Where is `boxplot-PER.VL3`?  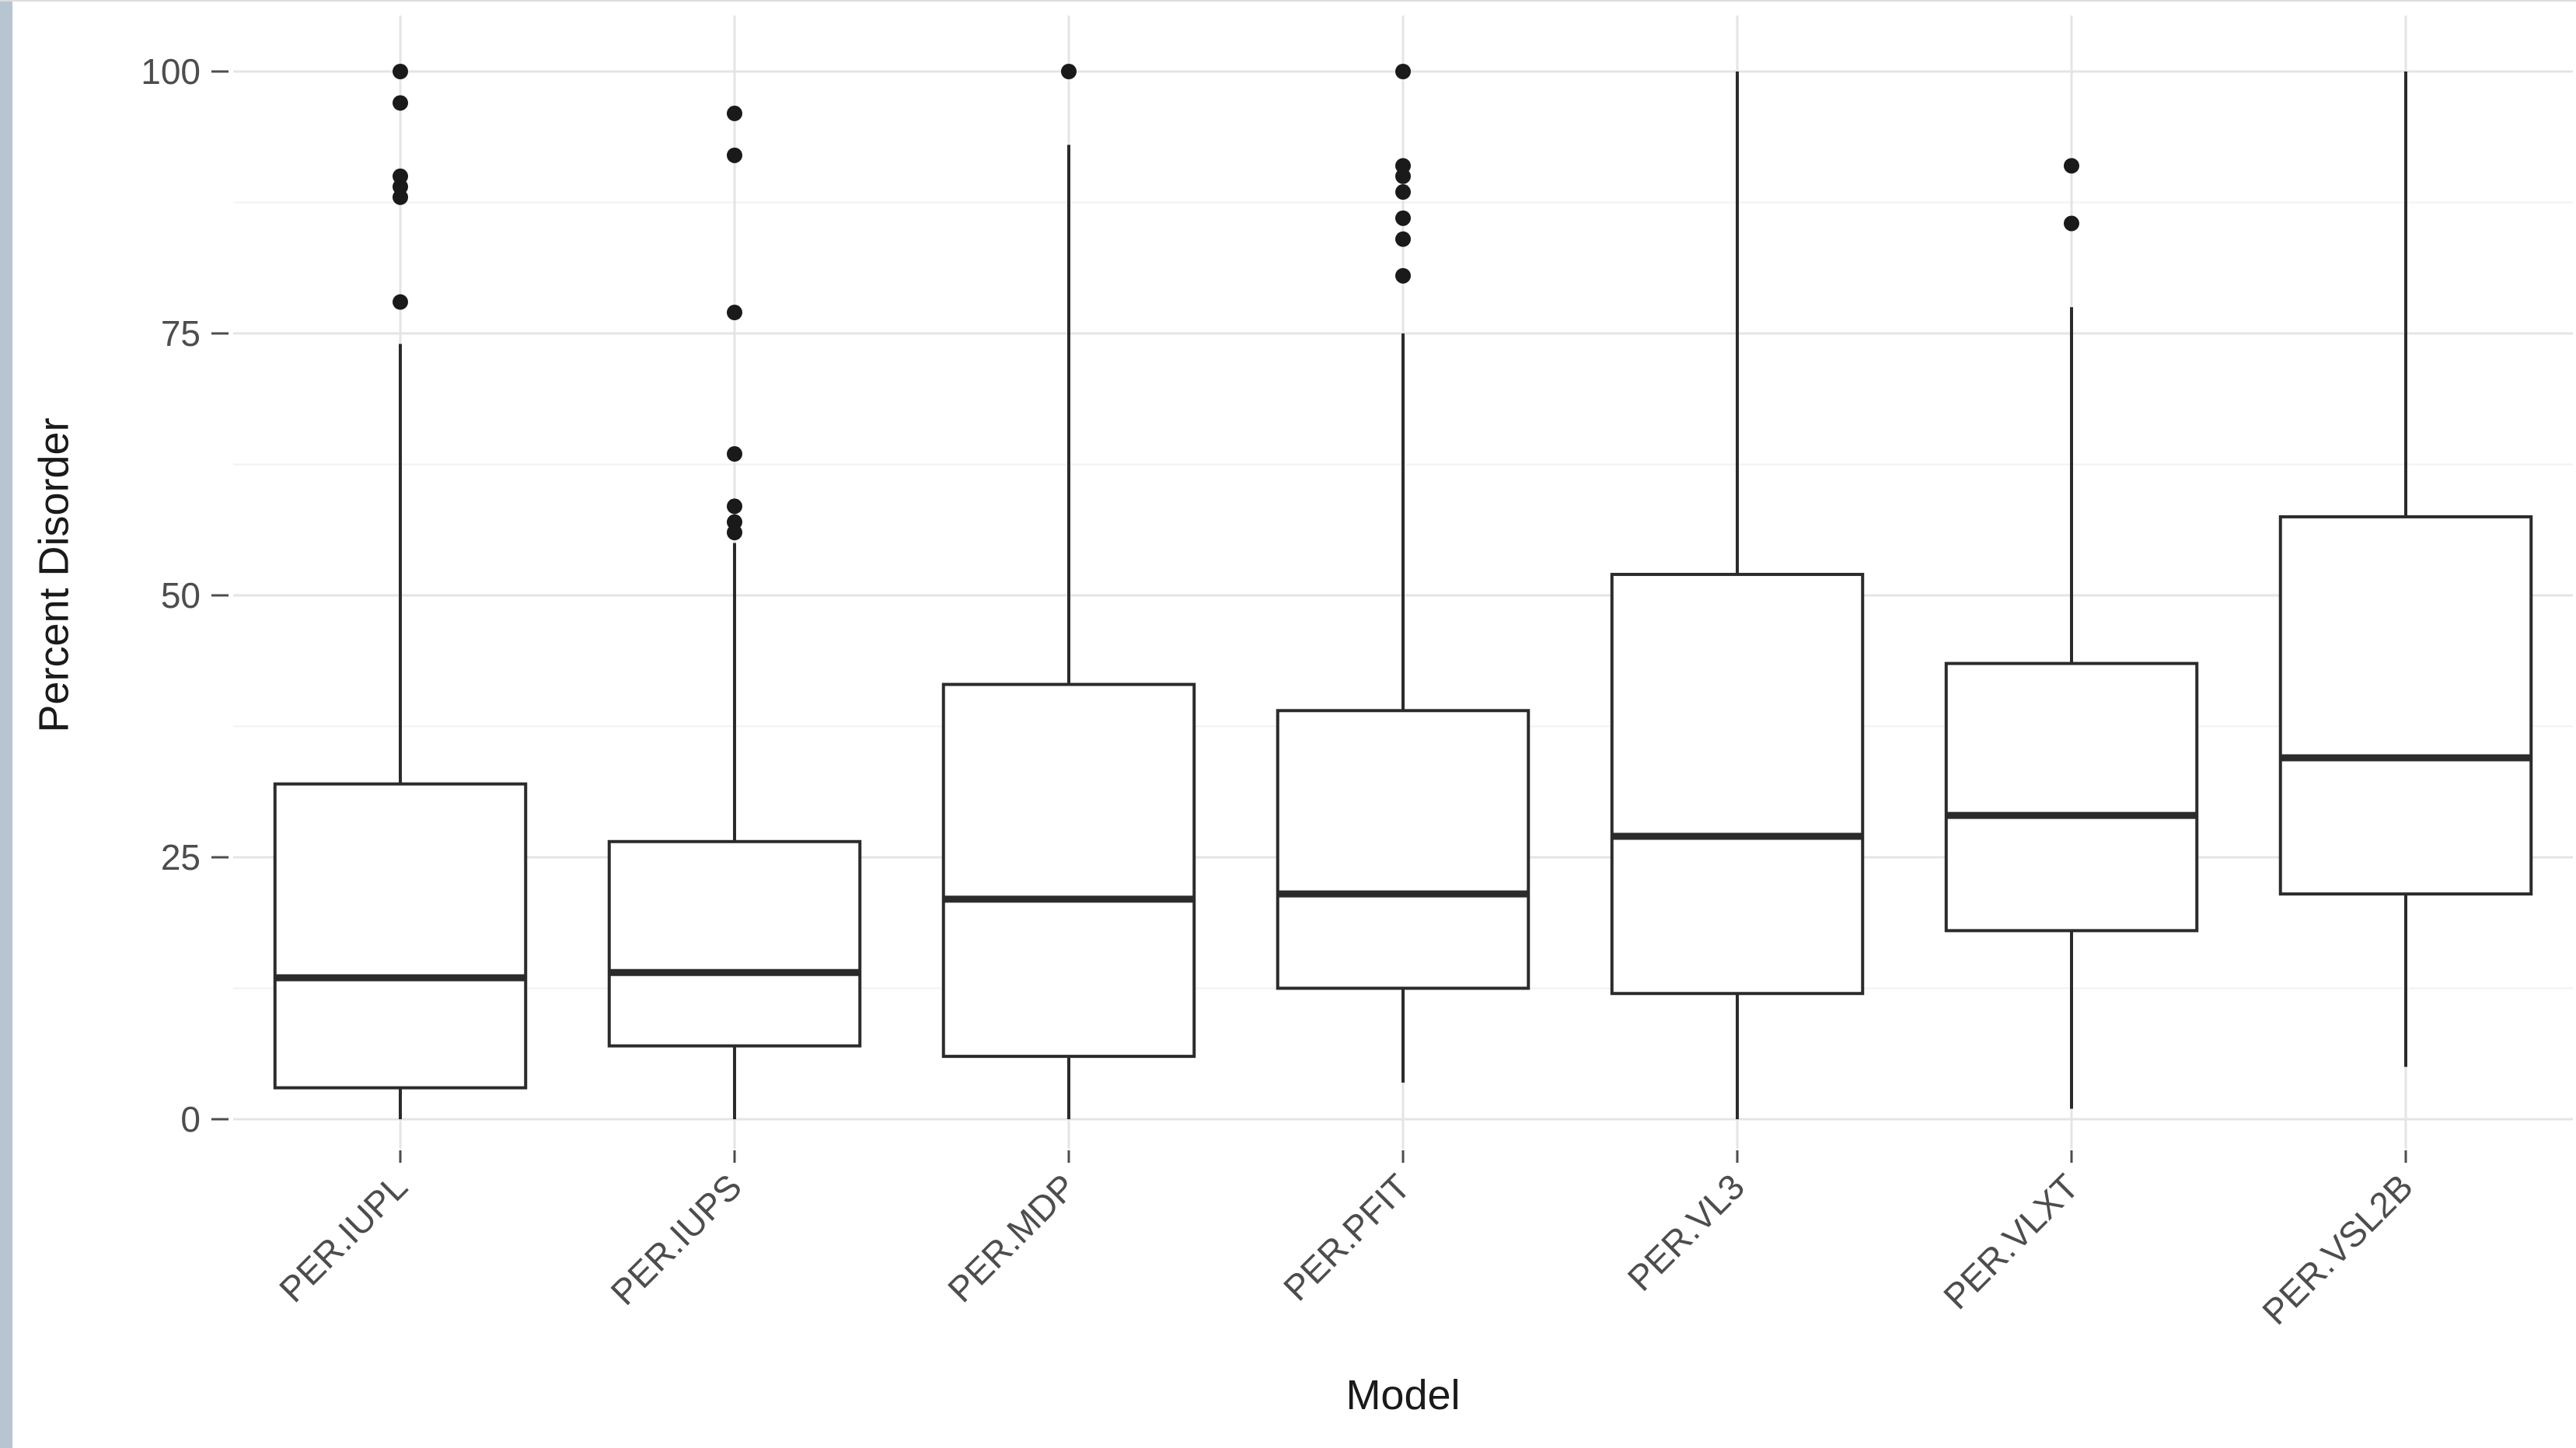 boxplot-PER.VL3 is located at coordinates (1737, 595).